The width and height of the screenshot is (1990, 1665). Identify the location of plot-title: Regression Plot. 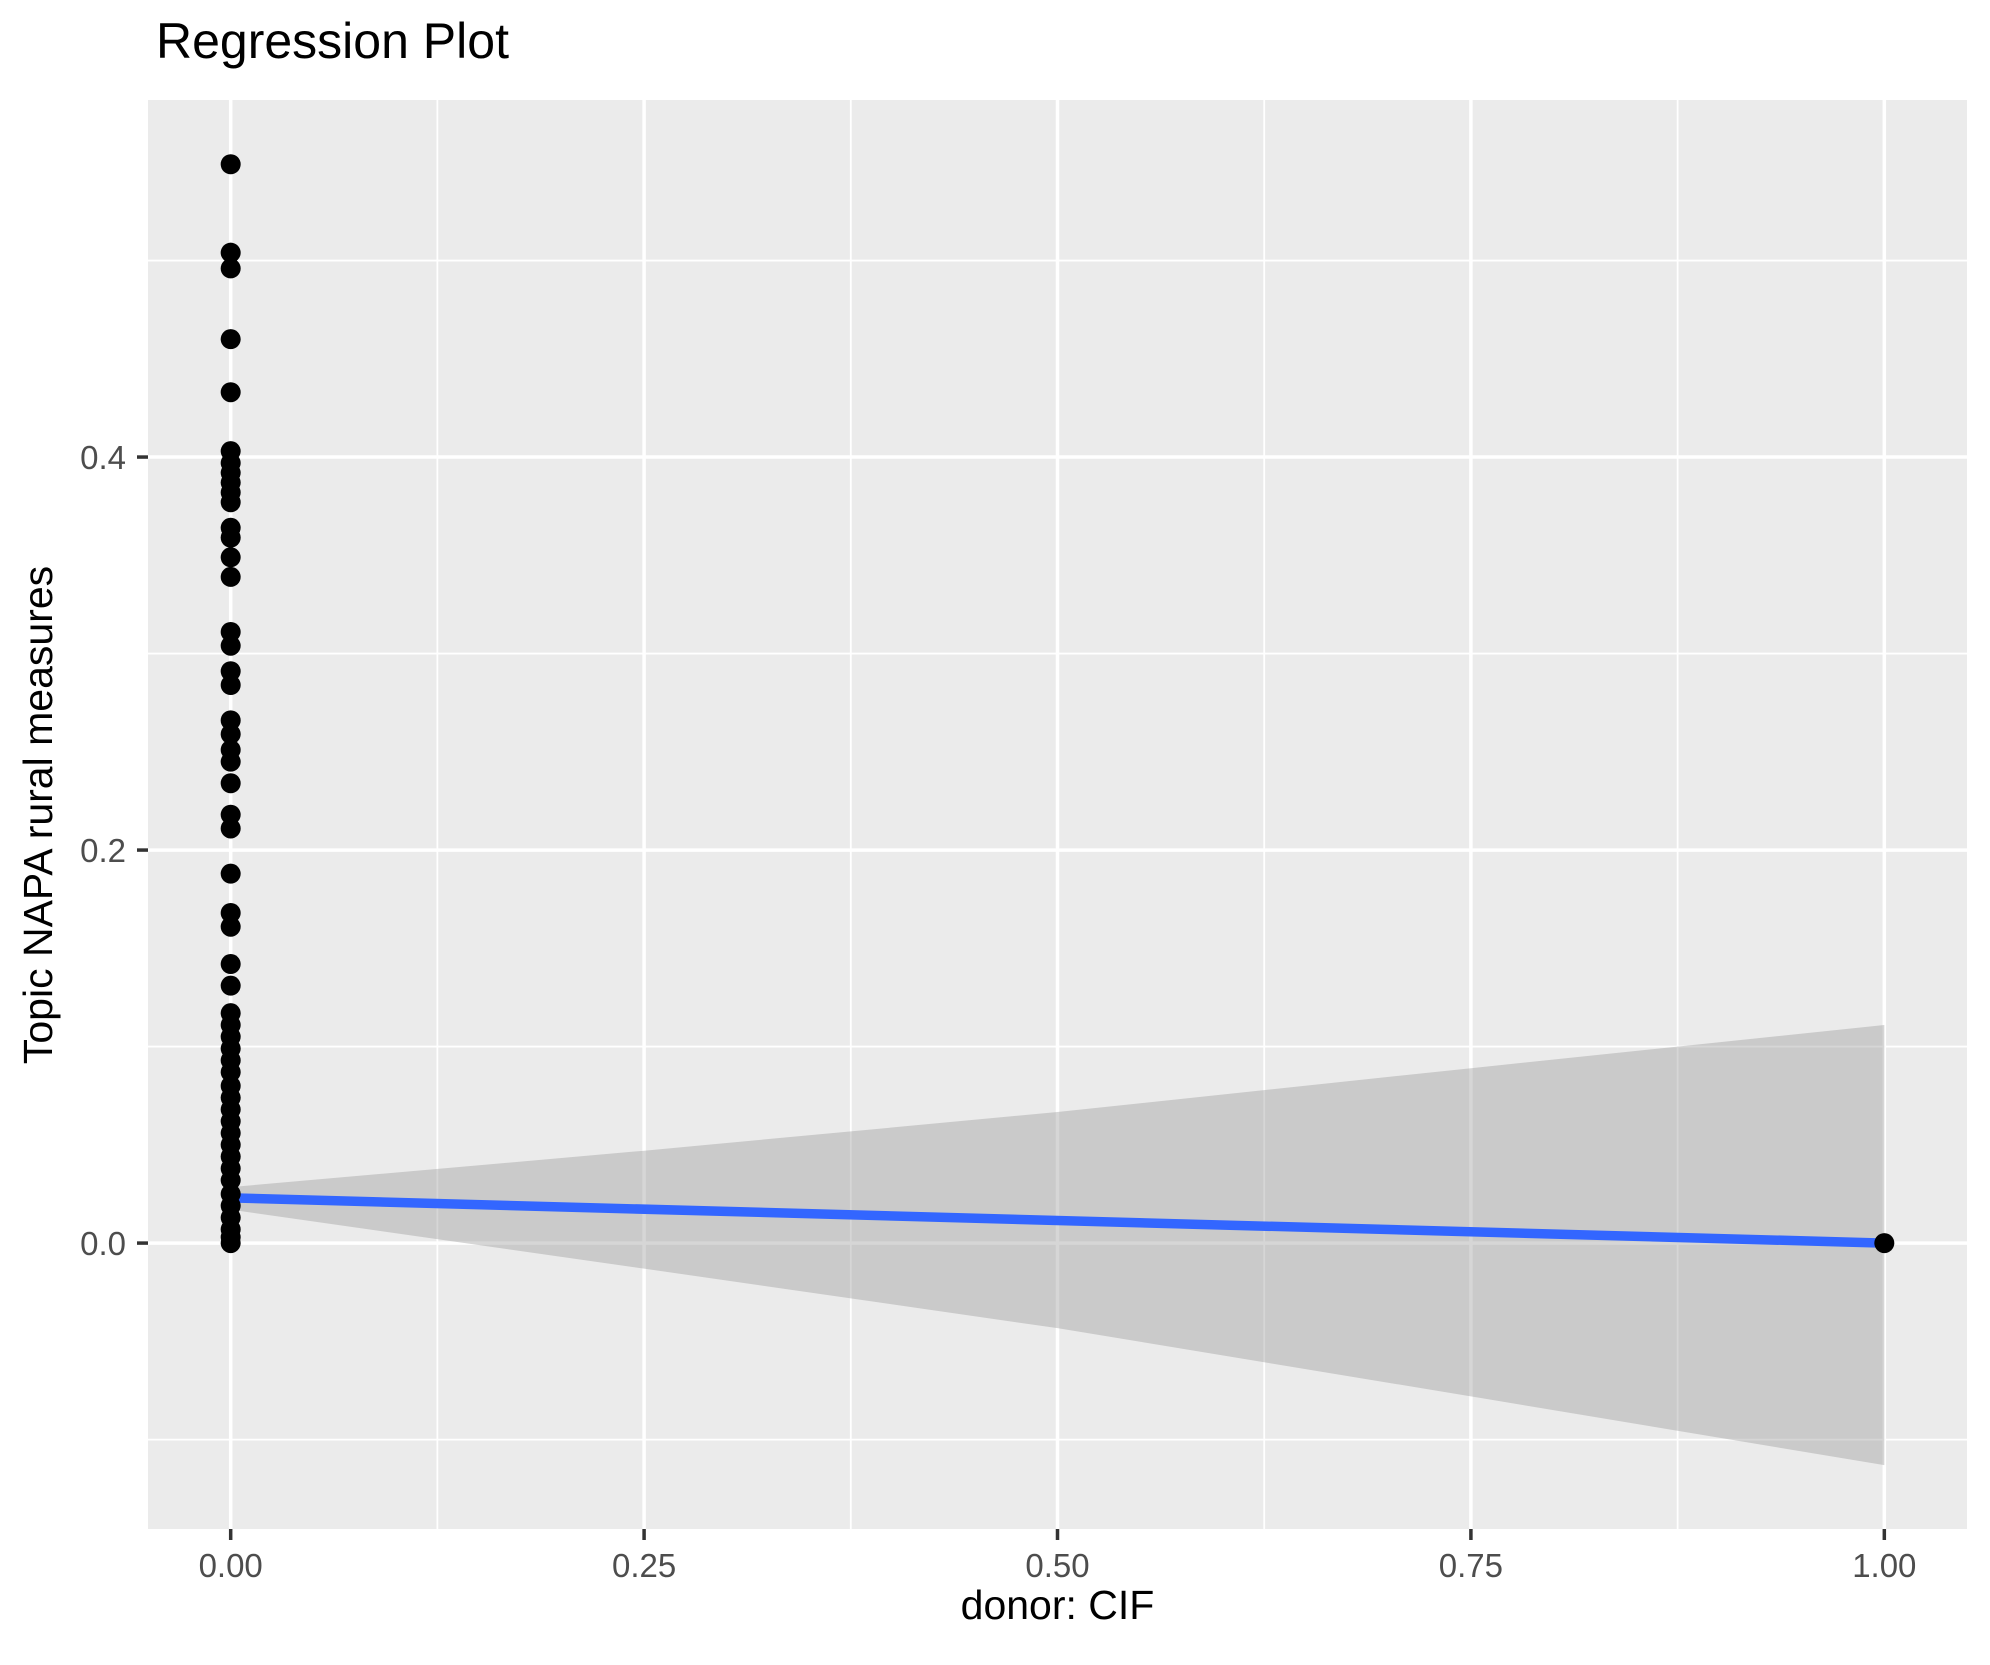
(332, 41).